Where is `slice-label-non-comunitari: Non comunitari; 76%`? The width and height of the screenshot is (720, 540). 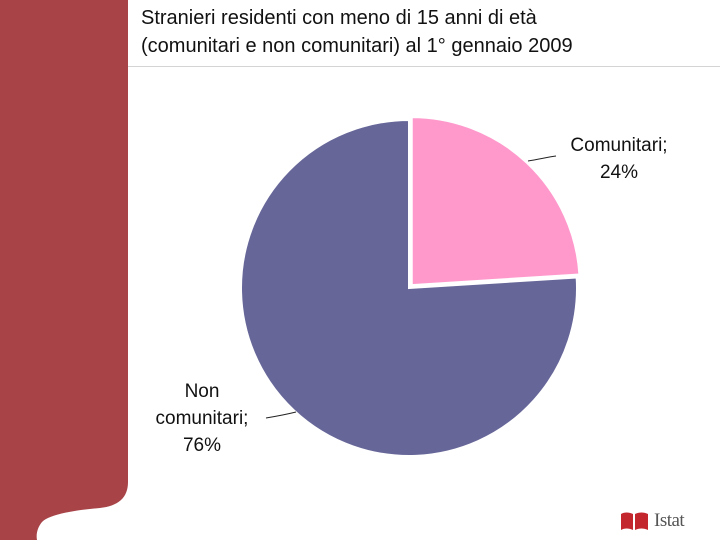 slice-label-non-comunitari: Non comunitari; 76% is located at coordinates (202, 418).